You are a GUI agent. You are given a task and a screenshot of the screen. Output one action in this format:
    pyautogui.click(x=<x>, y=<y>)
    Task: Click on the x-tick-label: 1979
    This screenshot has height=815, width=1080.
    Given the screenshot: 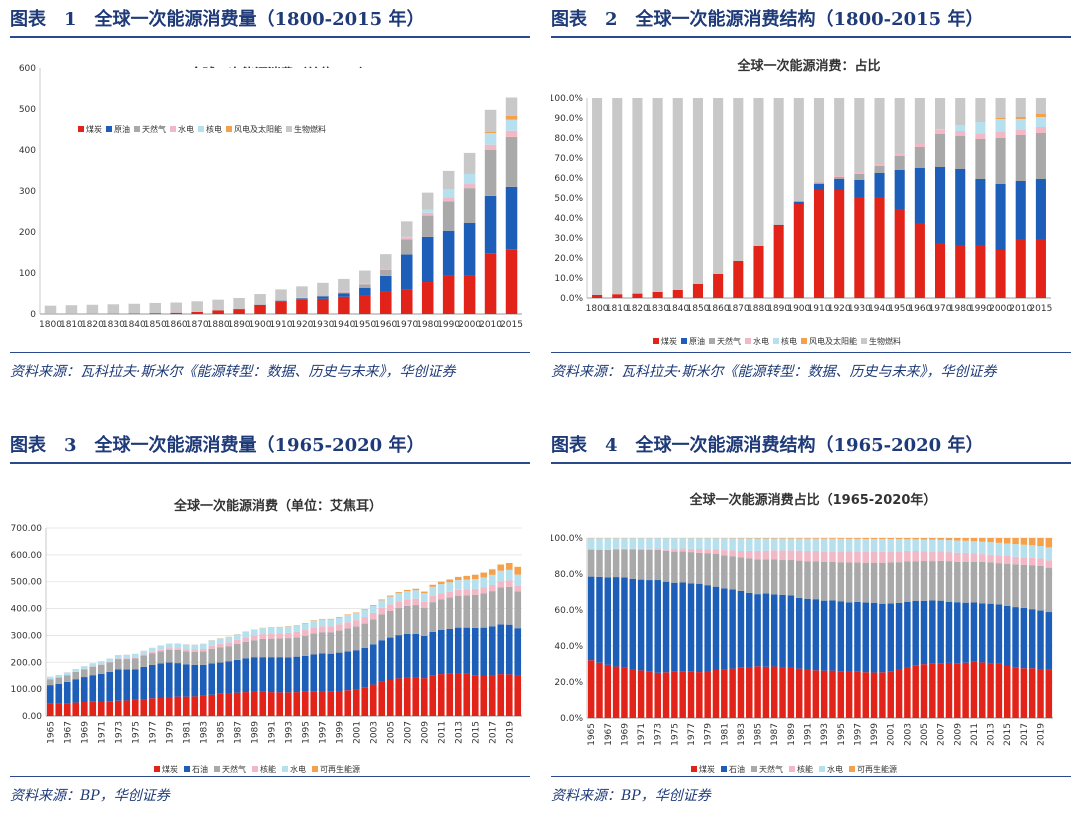 What is the action you would take?
    pyautogui.click(x=709, y=734)
    